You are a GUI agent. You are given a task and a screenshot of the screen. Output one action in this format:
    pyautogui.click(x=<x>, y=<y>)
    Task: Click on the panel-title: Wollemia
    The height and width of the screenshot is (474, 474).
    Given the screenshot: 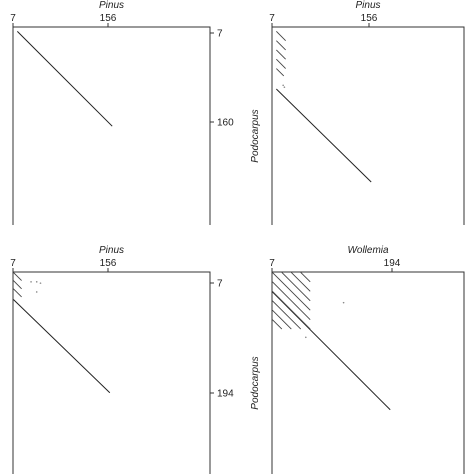 What is the action you would take?
    pyautogui.click(x=368, y=250)
    